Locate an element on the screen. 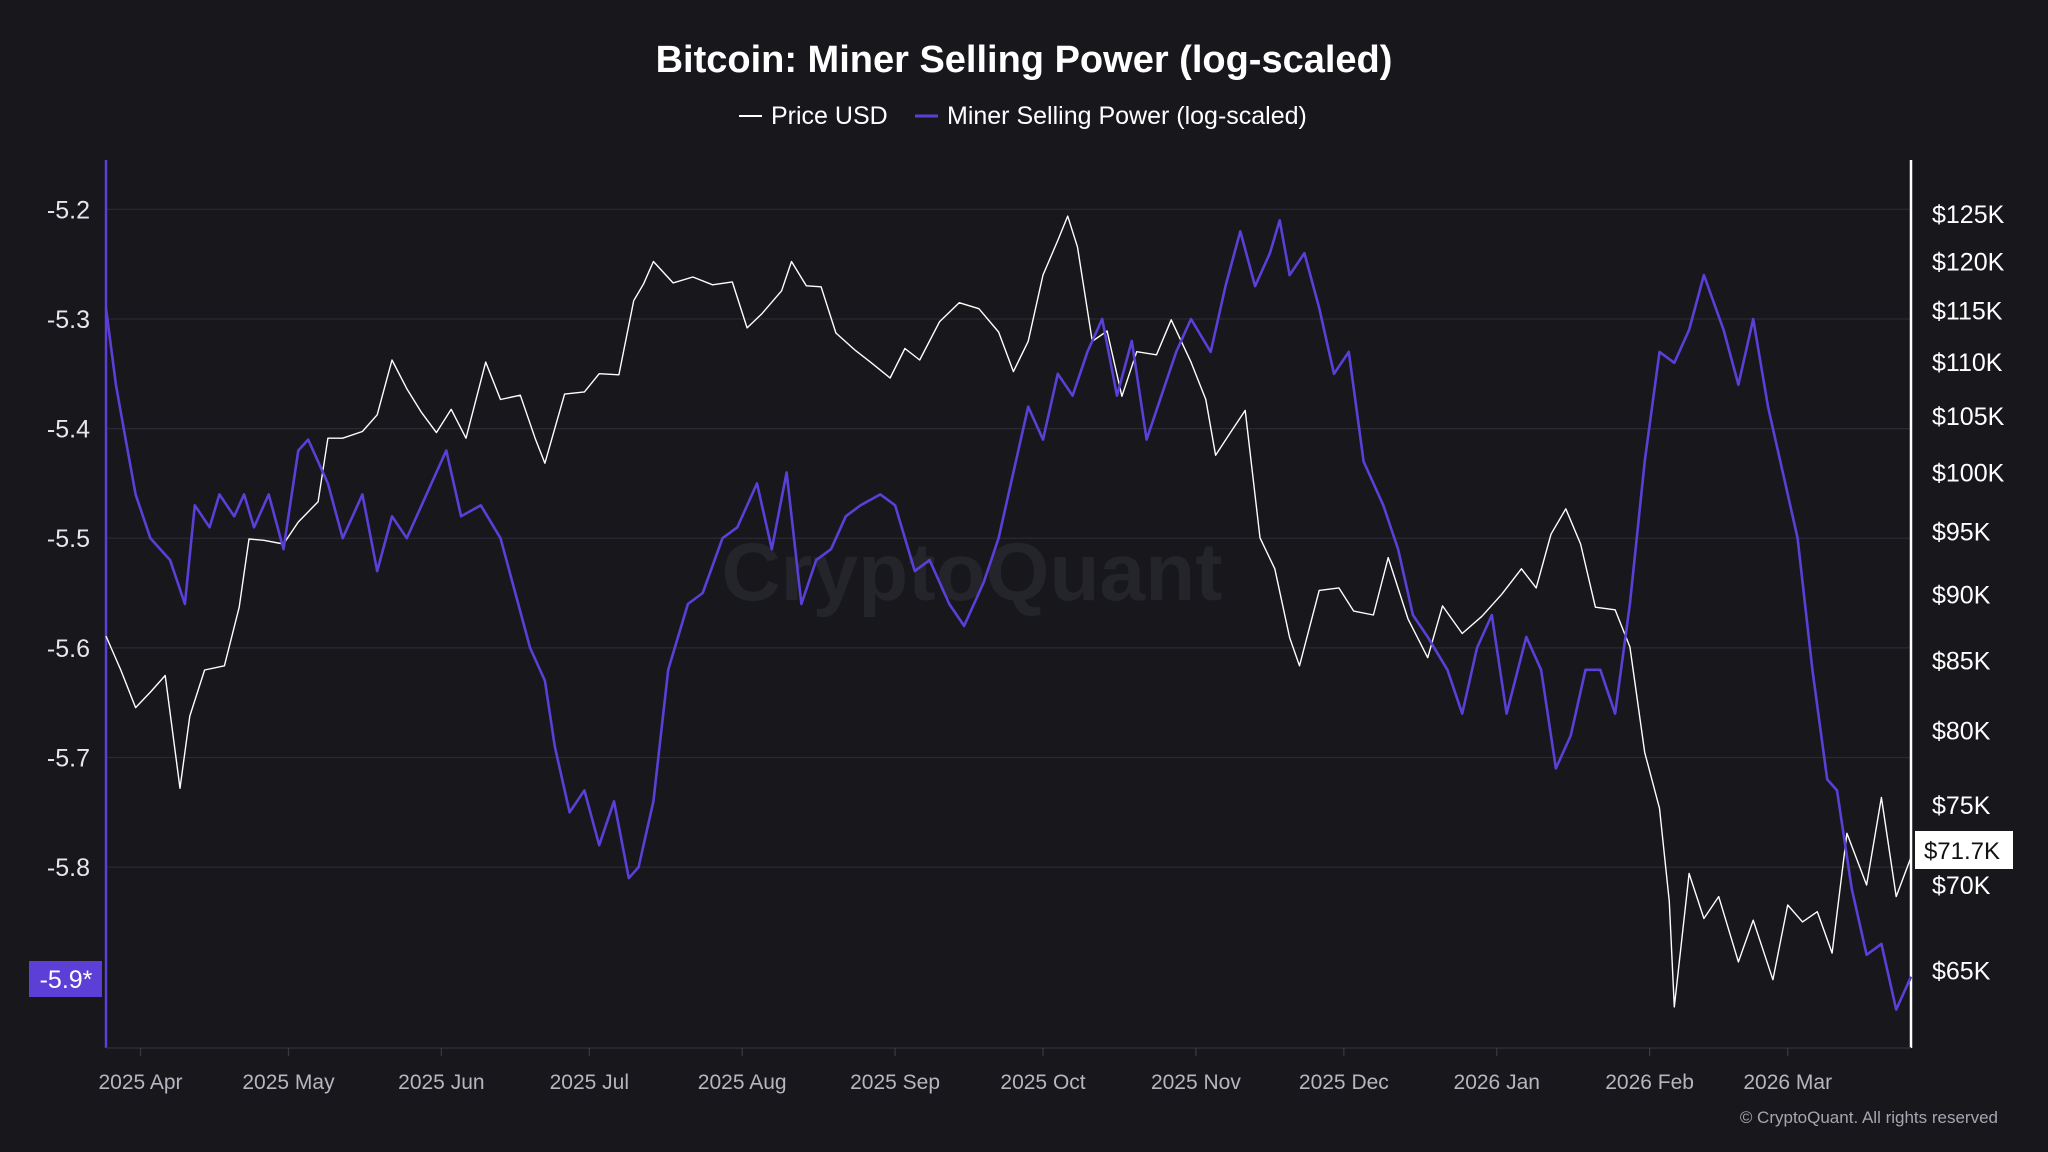 The image size is (2048, 1152). right-tick-label: $65K is located at coordinates (1961, 972).